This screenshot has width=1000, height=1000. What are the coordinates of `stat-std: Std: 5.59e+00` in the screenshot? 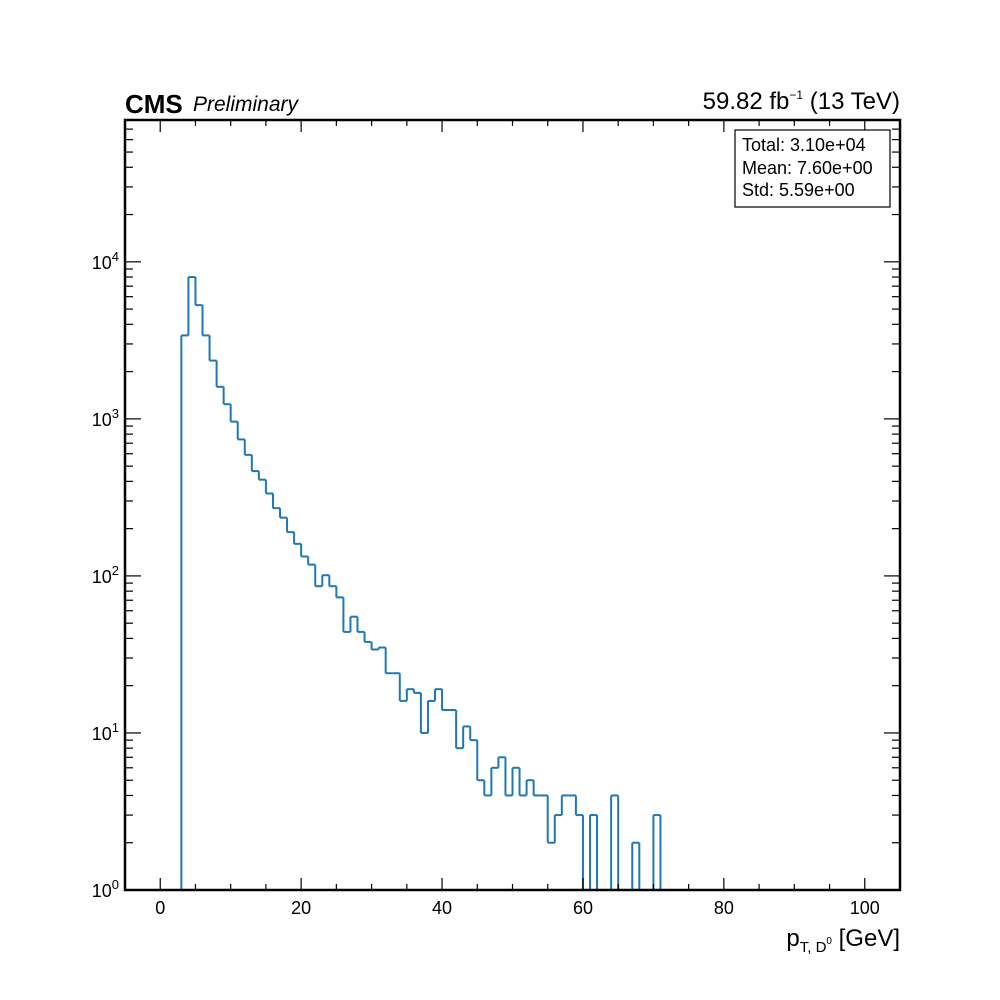 It's located at (798, 190).